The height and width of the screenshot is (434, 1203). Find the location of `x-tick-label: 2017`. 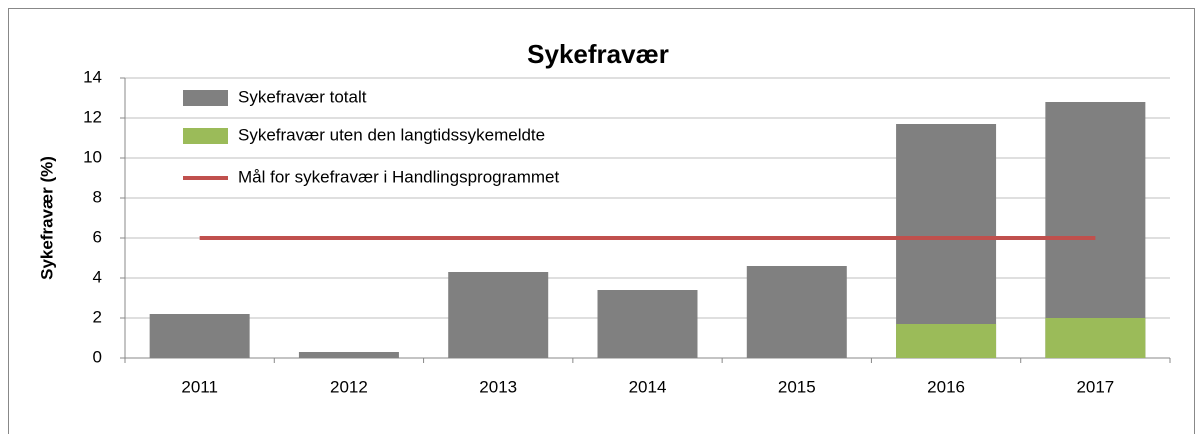

x-tick-label: 2017 is located at coordinates (1095, 386).